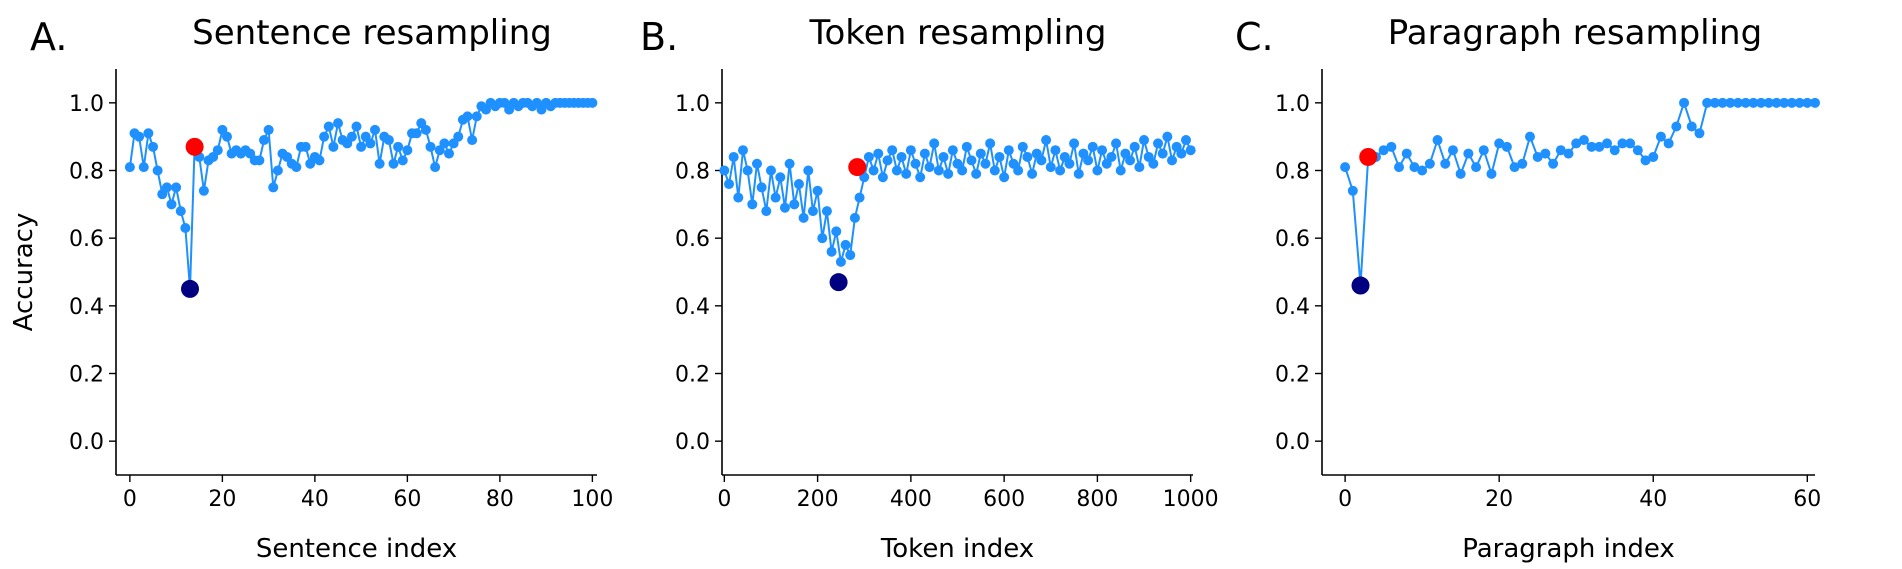  I want to click on y-tick-label: 1.0, so click(1292, 104).